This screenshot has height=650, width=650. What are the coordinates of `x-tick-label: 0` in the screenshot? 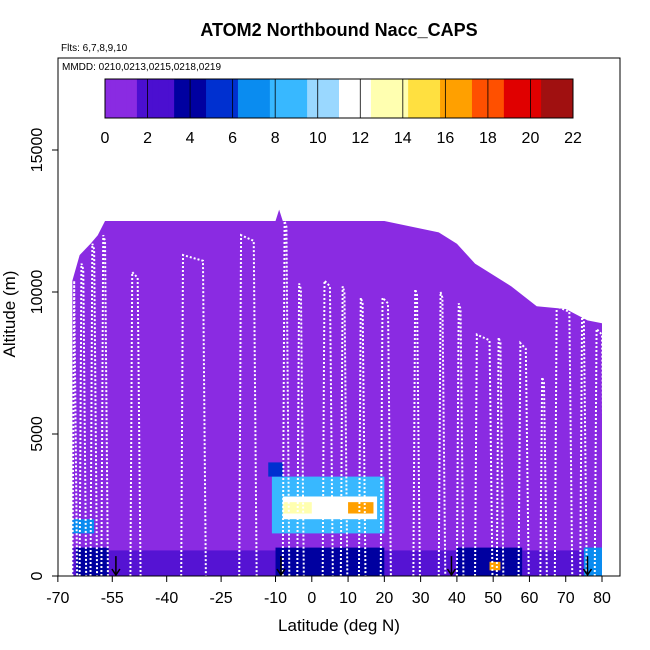 It's located at (311, 598).